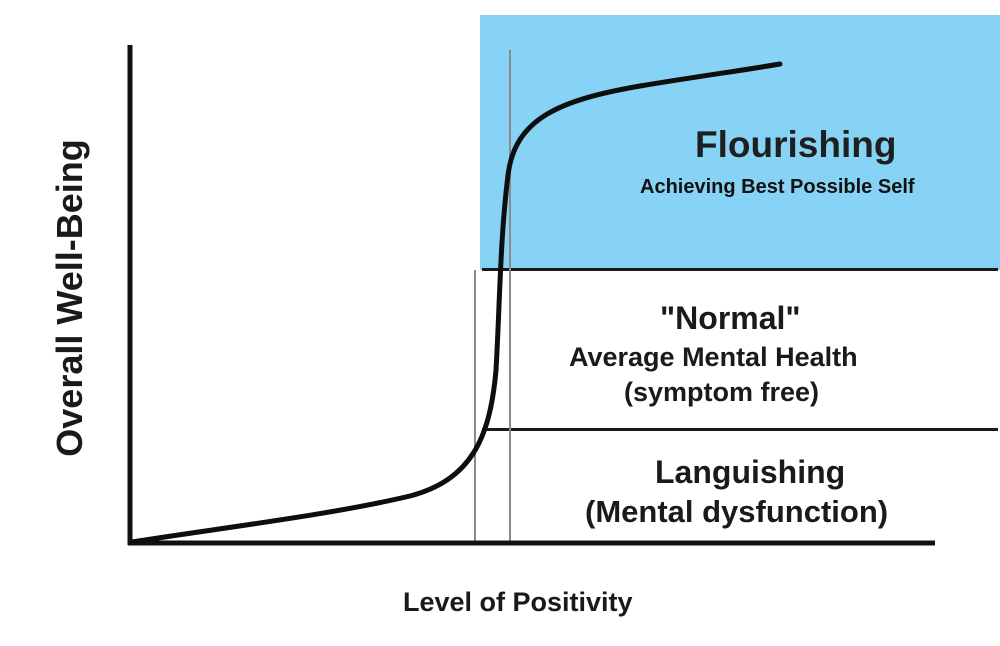  I want to click on flourishing-subtitle: Achieving Best Possible Self, so click(777, 187).